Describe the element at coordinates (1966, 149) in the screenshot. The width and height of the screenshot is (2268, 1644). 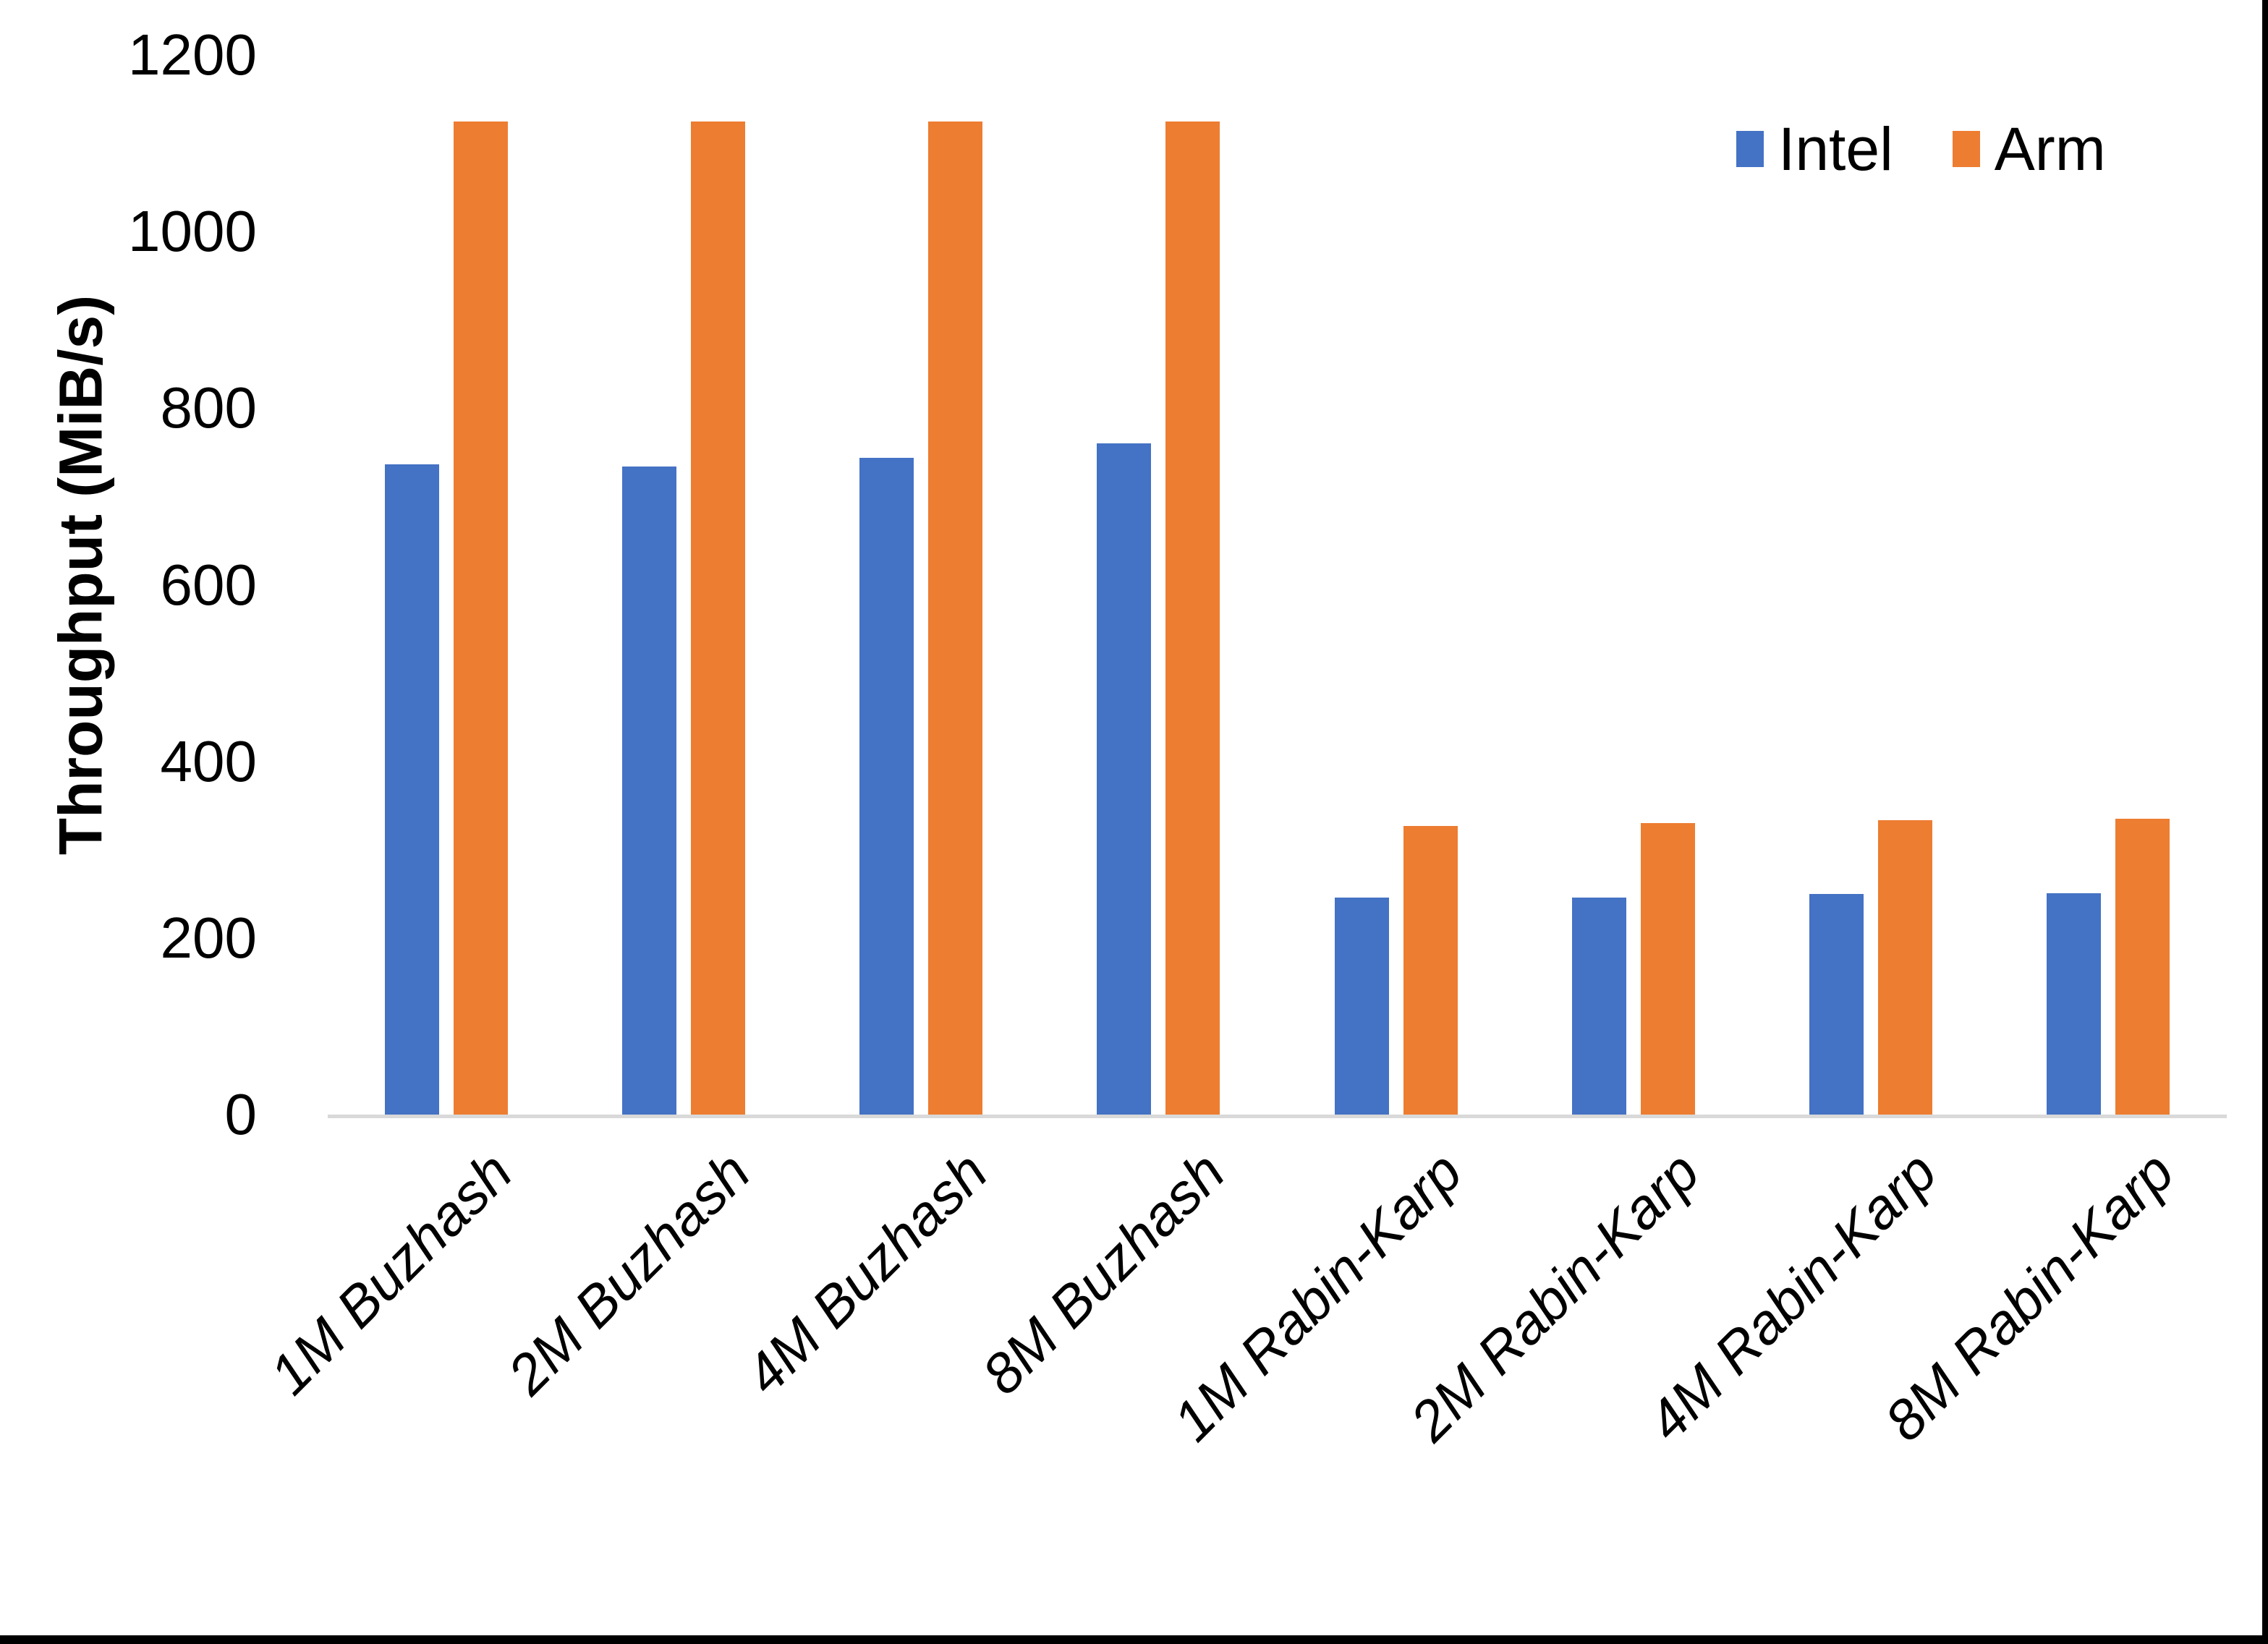
I see `arm-series-swatch-icon` at that location.